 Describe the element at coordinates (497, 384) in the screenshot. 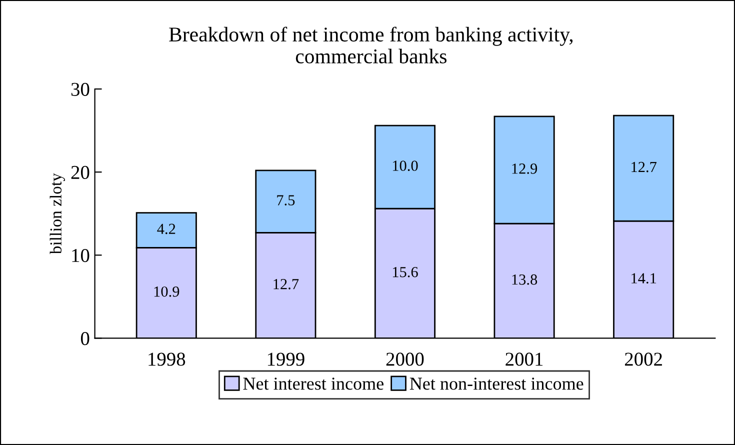

I see `legend-label: Net non-interest income` at that location.